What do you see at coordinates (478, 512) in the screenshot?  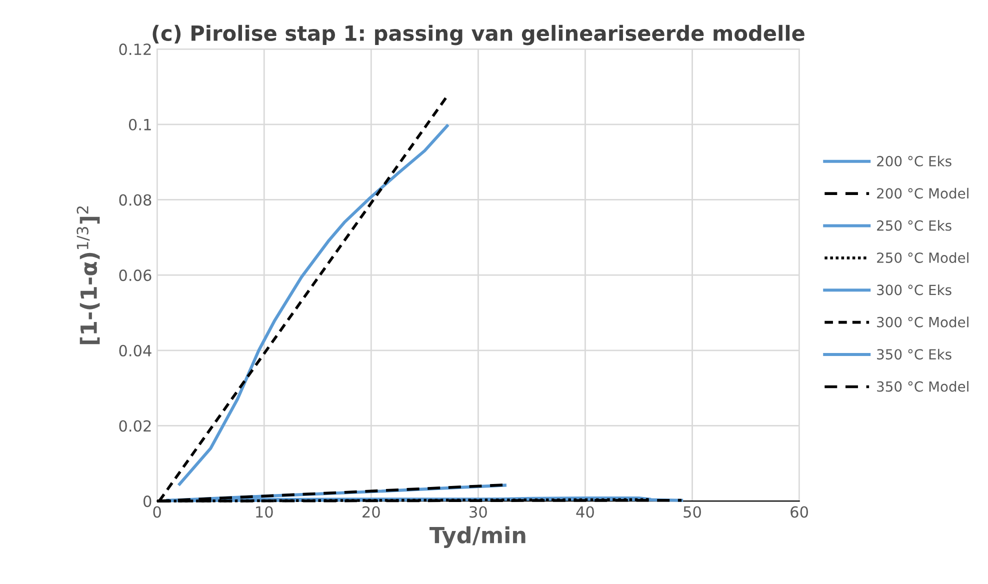 I see `x-tick-label: 30` at bounding box center [478, 512].